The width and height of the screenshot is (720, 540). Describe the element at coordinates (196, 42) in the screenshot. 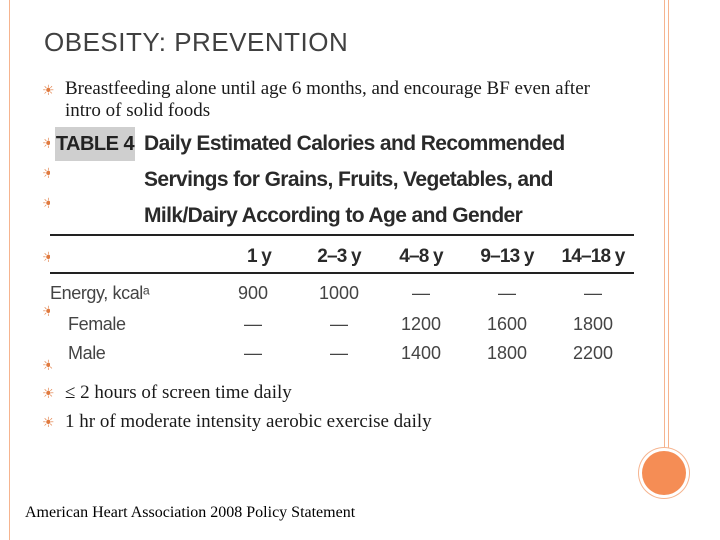

I see `slide-title: OBESITY: PREVENTION` at that location.